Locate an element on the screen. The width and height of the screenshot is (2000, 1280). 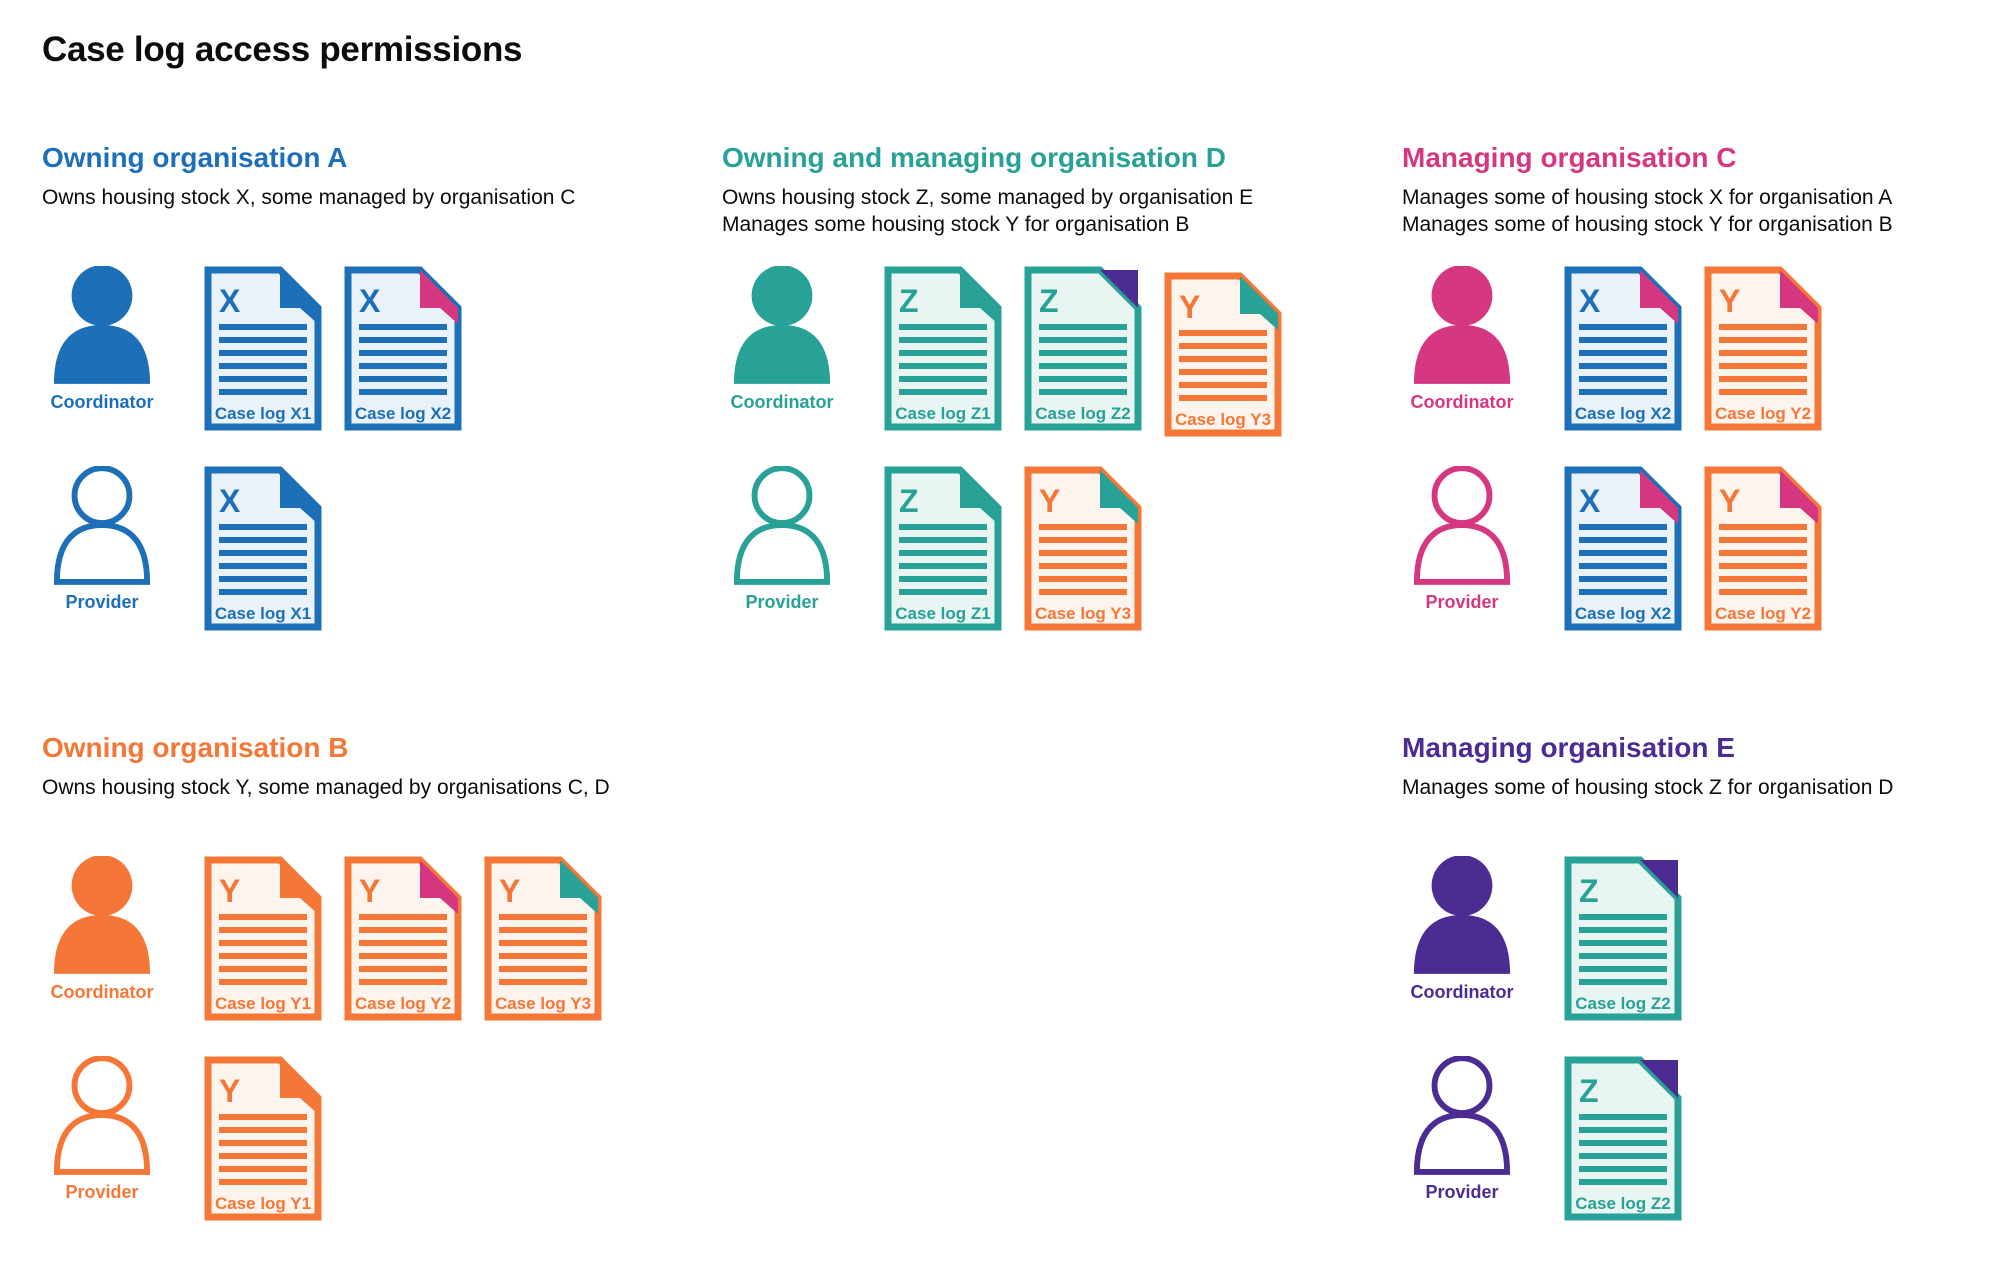
doc-list: Z Case log Z1 Y Case log Y3 is located at coordinates (1013, 548).